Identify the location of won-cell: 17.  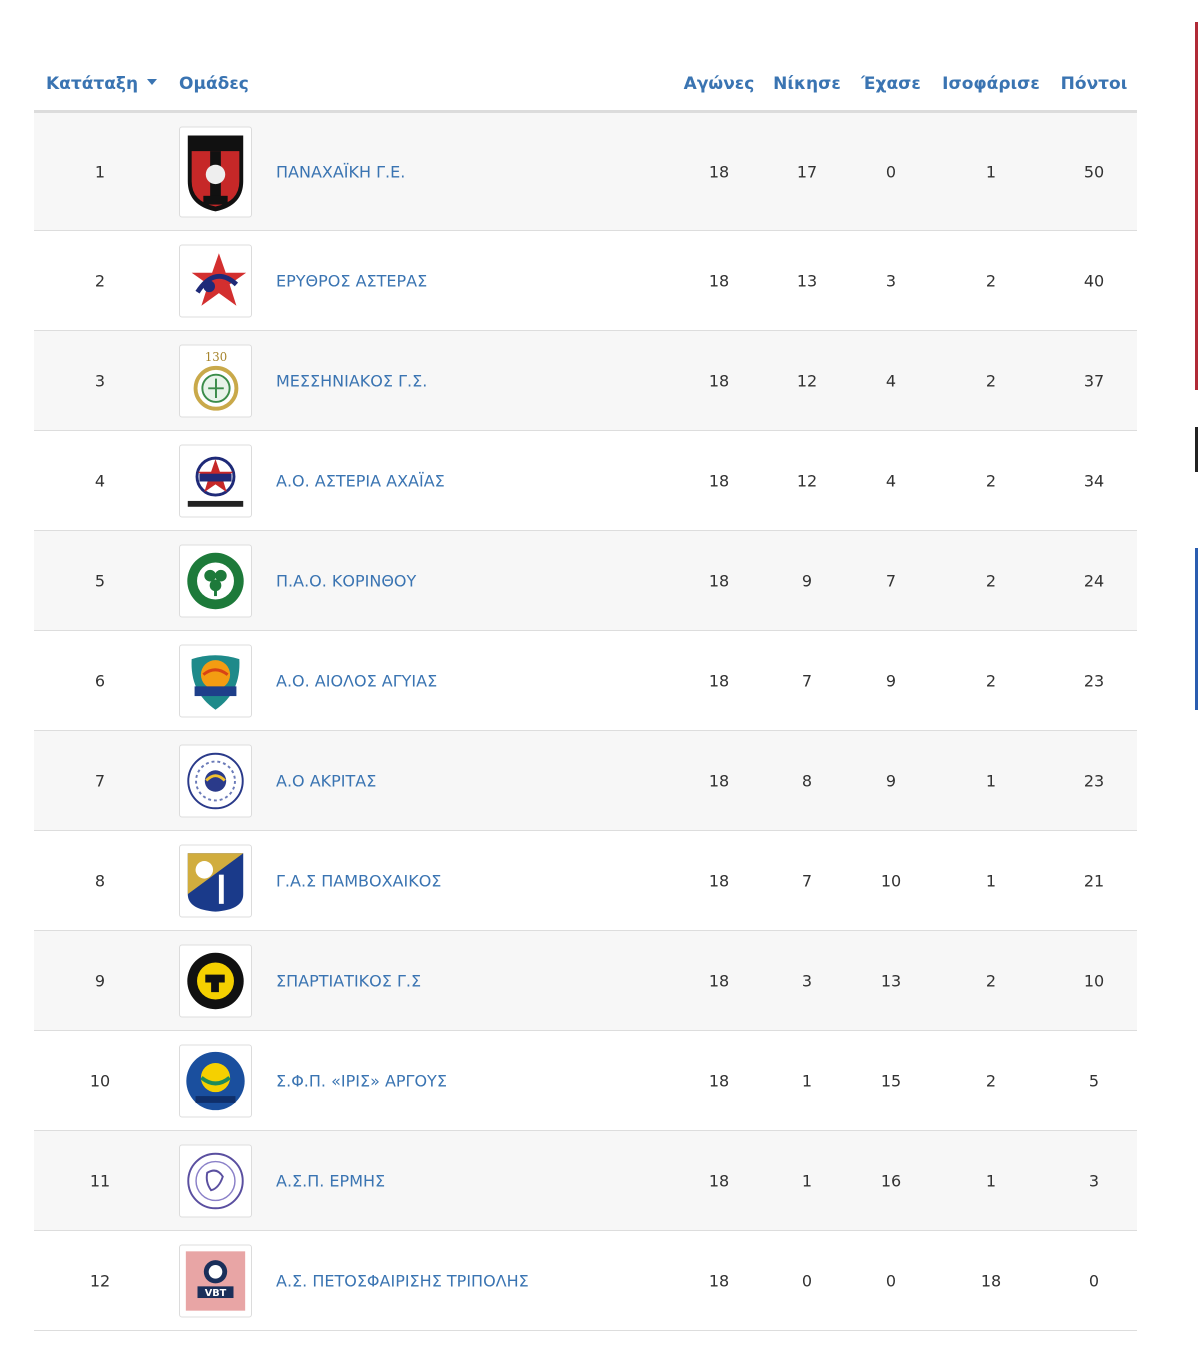
(807, 171).